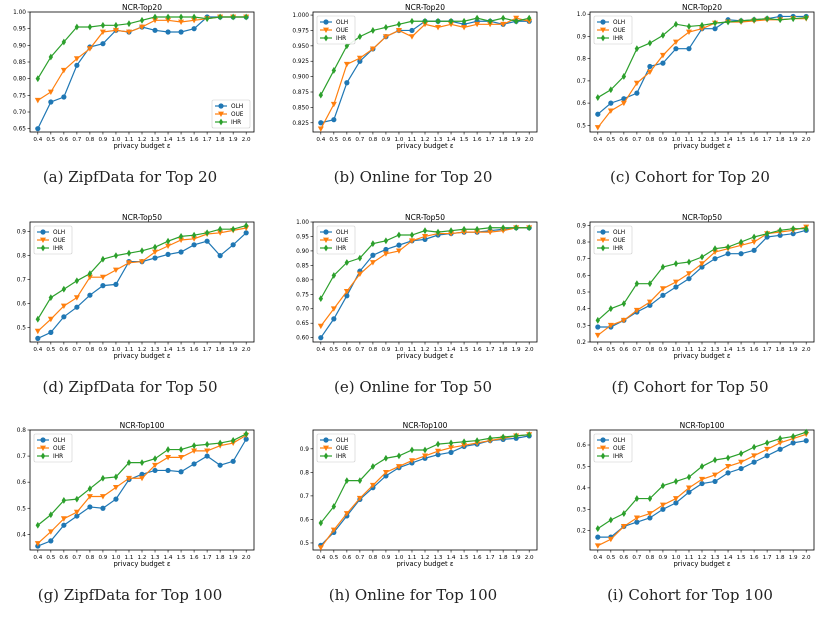  I want to click on caption-i: (i) Cohort for Top 100, so click(690, 595).